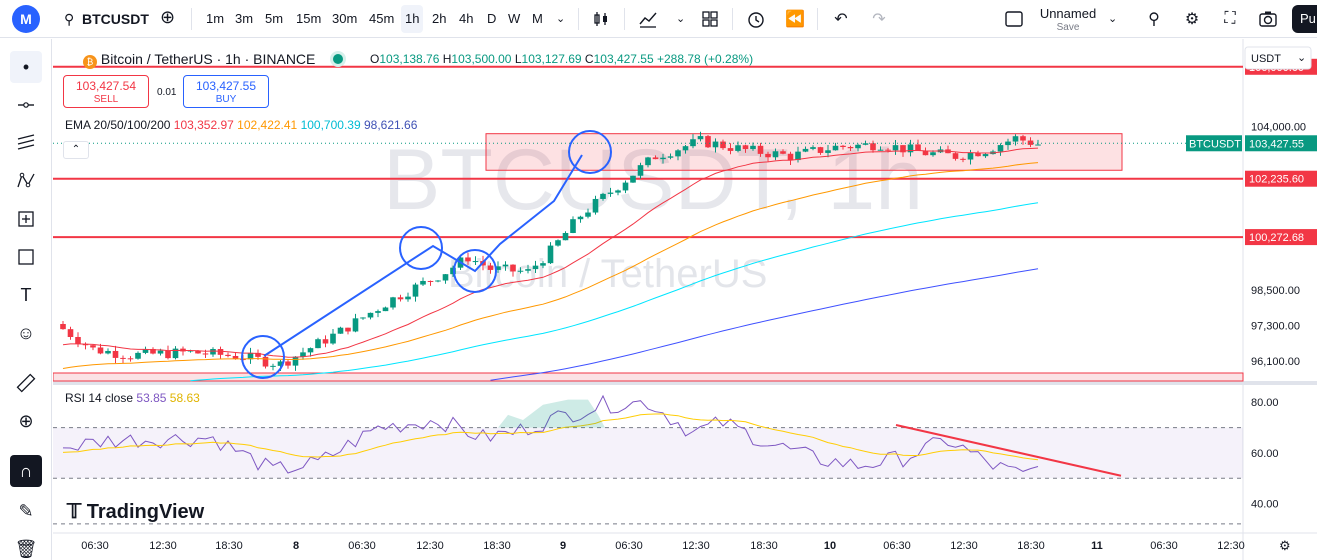 This screenshot has width=1317, height=560. Describe the element at coordinates (135, 511) in the screenshot. I see `tradingview-logo: 𝕋 TradingView` at that location.